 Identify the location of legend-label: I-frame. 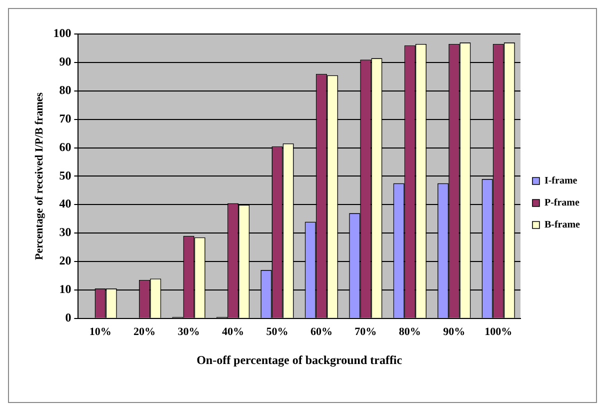
(561, 181).